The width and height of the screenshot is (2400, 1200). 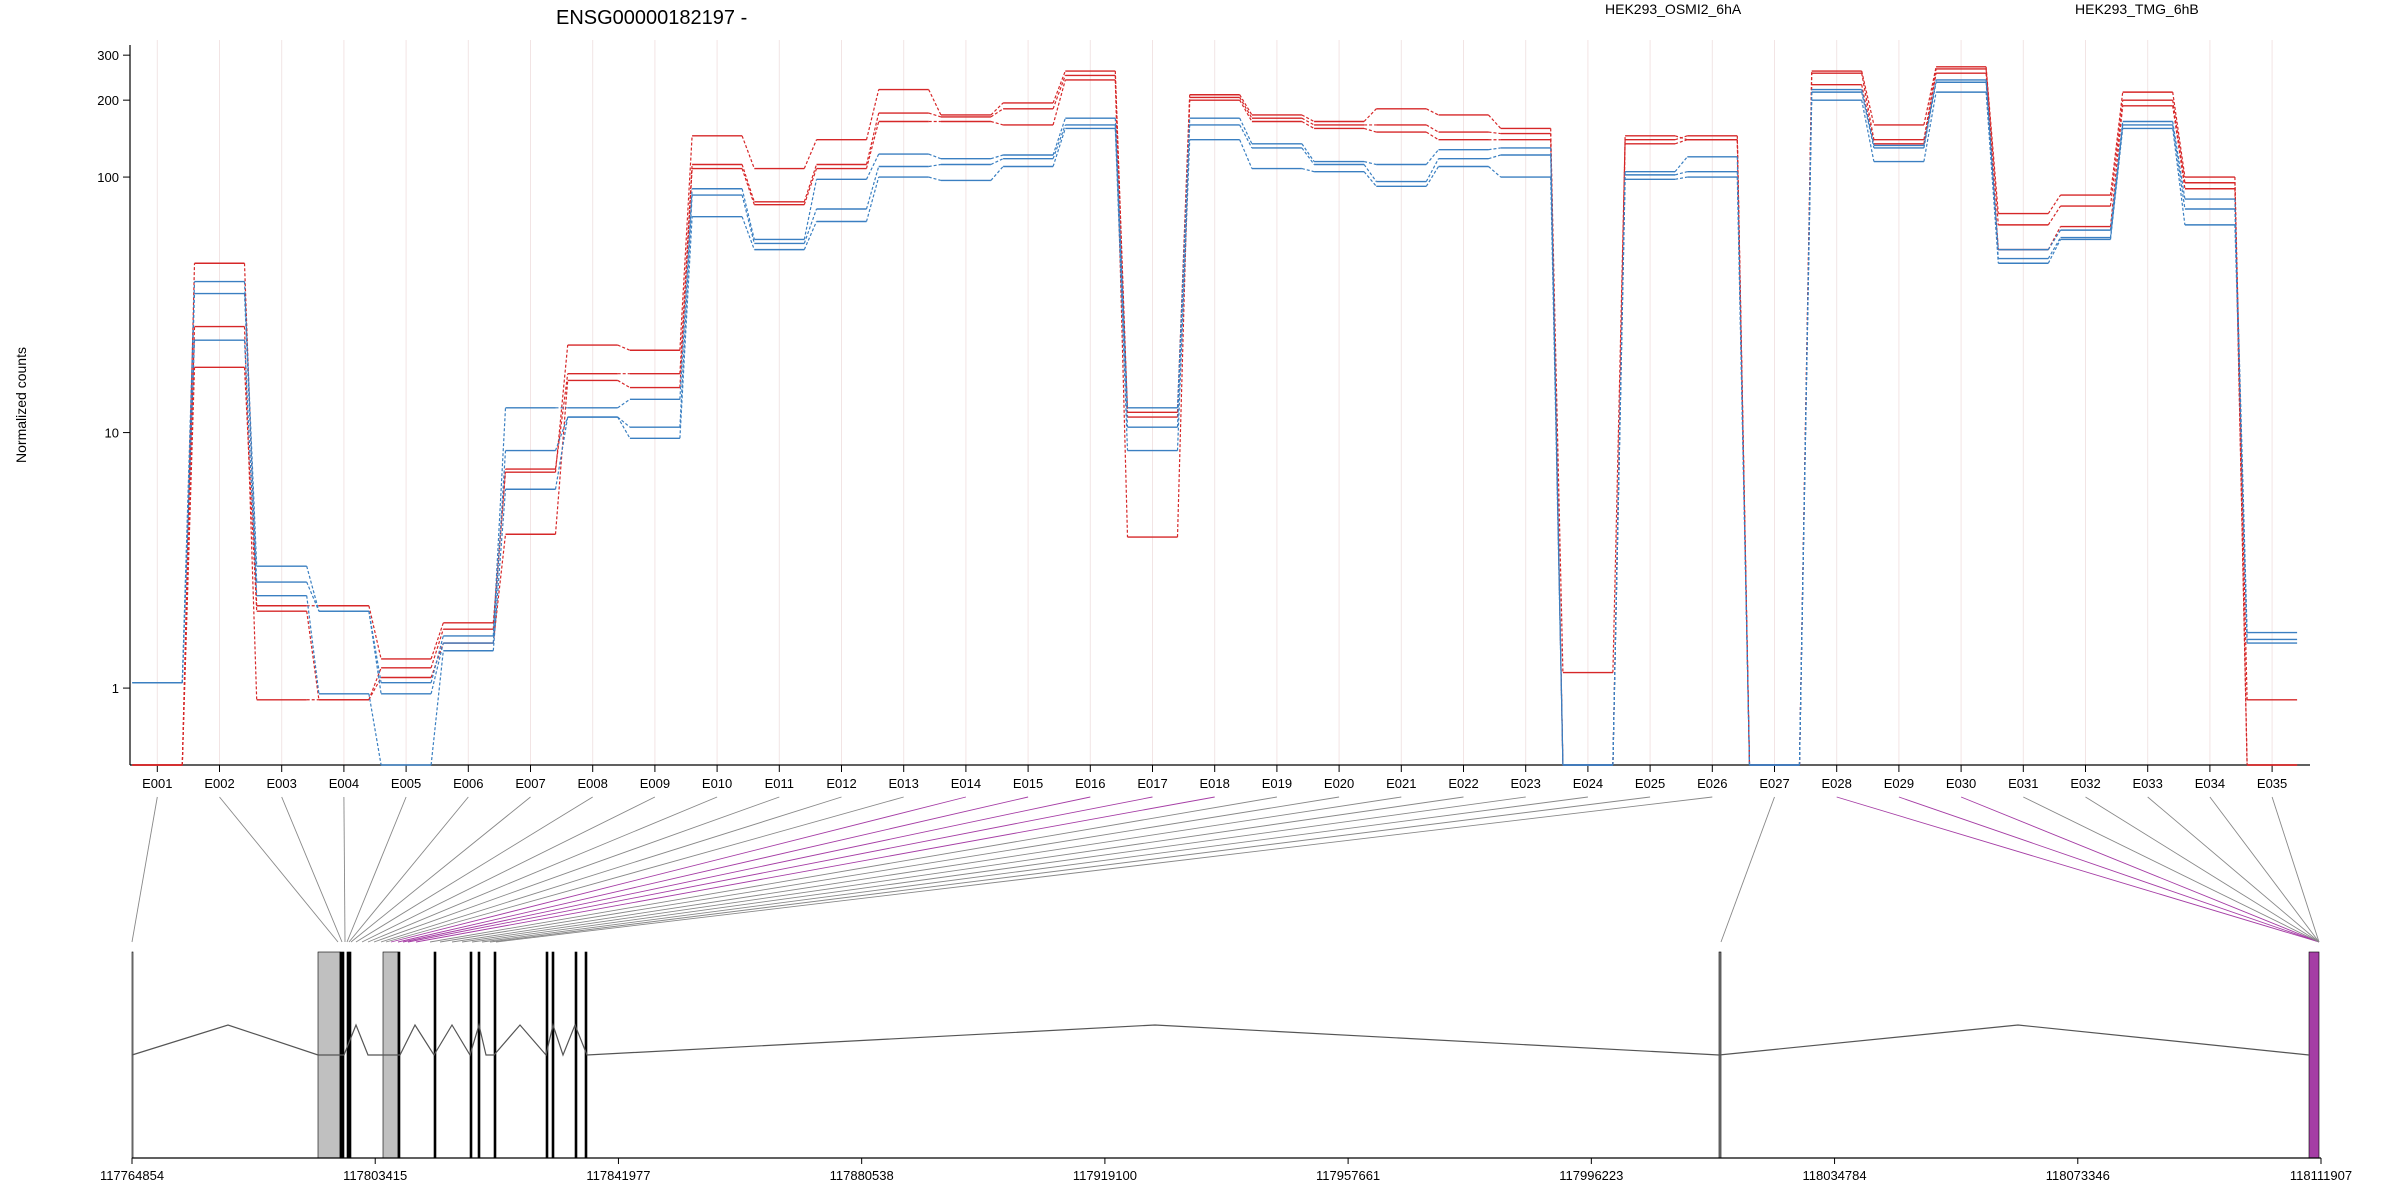 What do you see at coordinates (108, 100) in the screenshot?
I see `y-tick-label: 200` at bounding box center [108, 100].